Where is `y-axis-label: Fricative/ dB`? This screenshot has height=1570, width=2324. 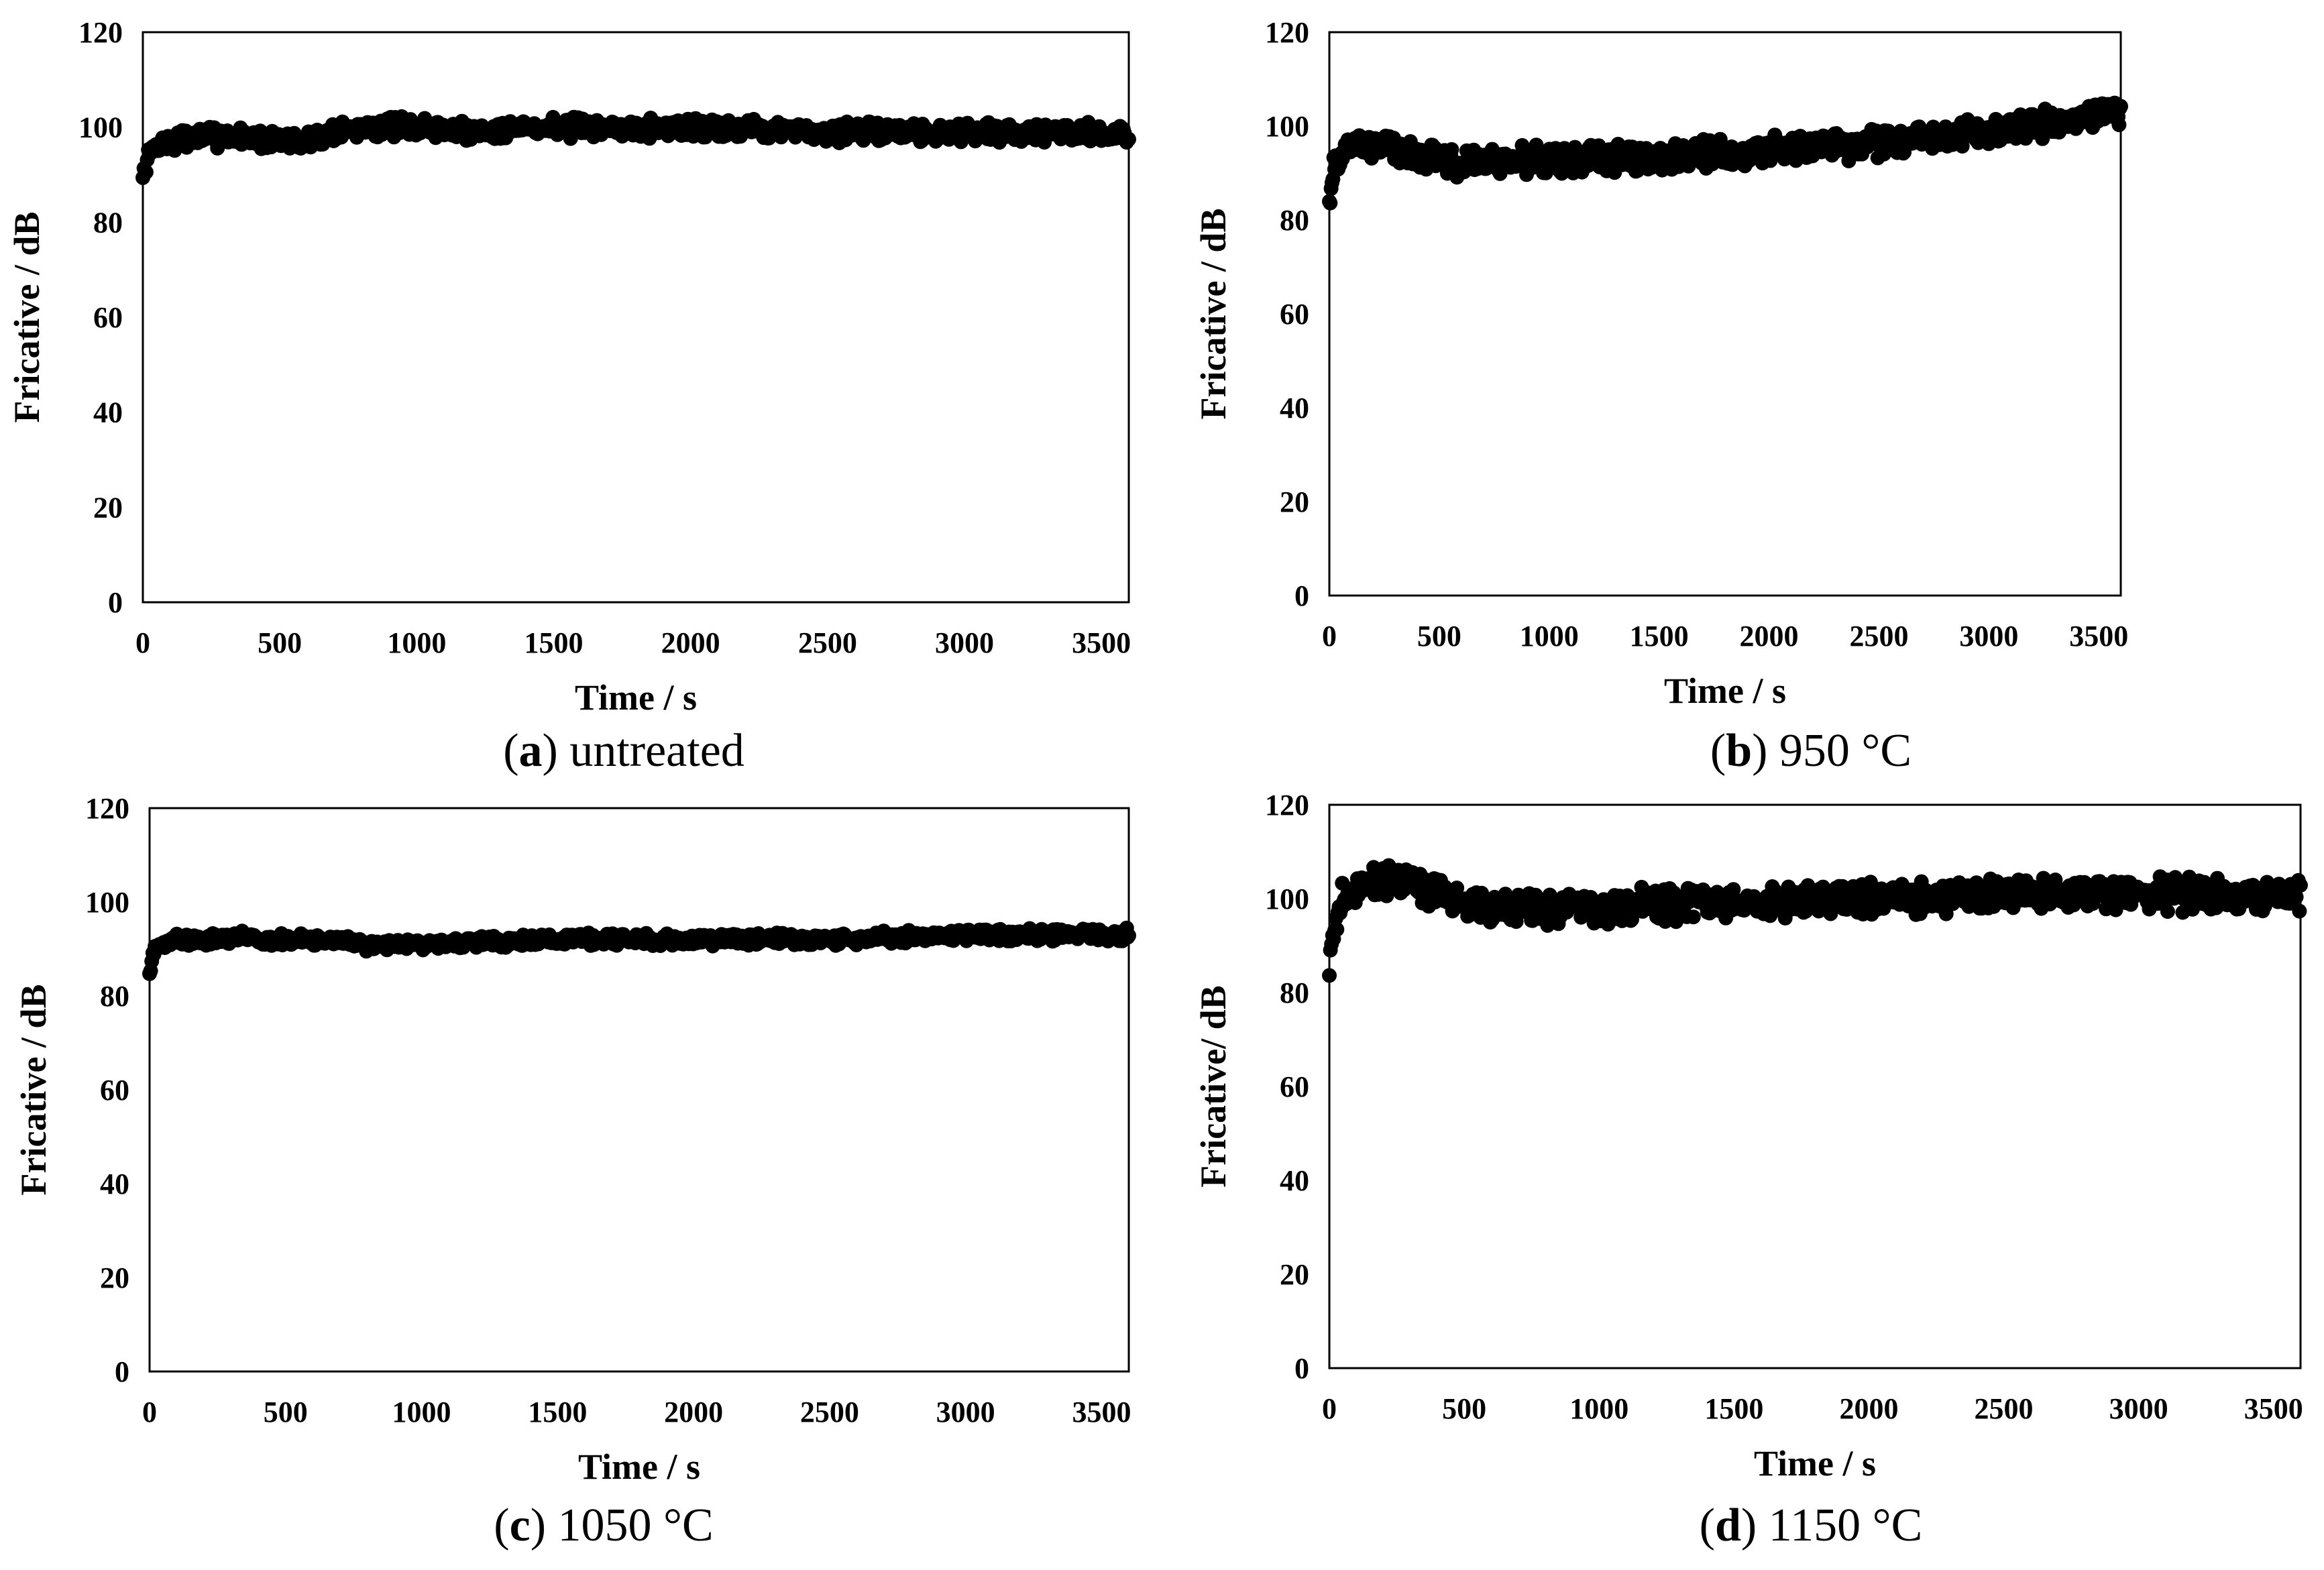 y-axis-label: Fricative/ dB is located at coordinates (1213, 1086).